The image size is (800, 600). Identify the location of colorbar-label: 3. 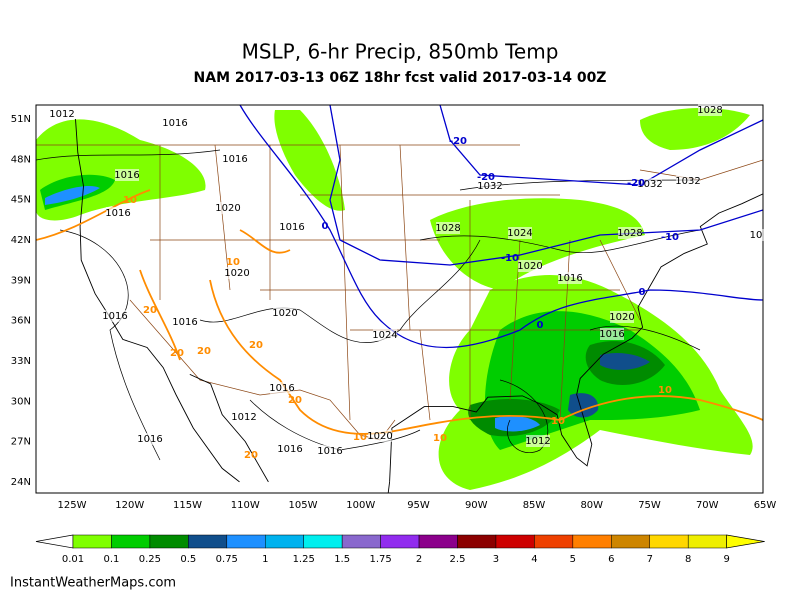
(496, 559).